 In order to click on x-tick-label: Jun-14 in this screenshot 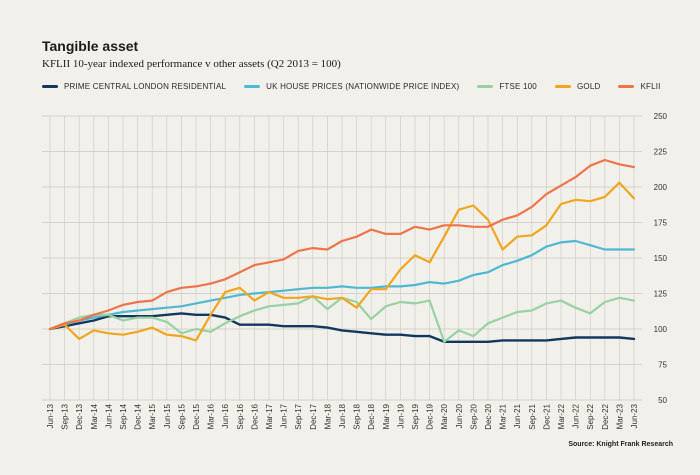, I will do `click(108, 415)`.